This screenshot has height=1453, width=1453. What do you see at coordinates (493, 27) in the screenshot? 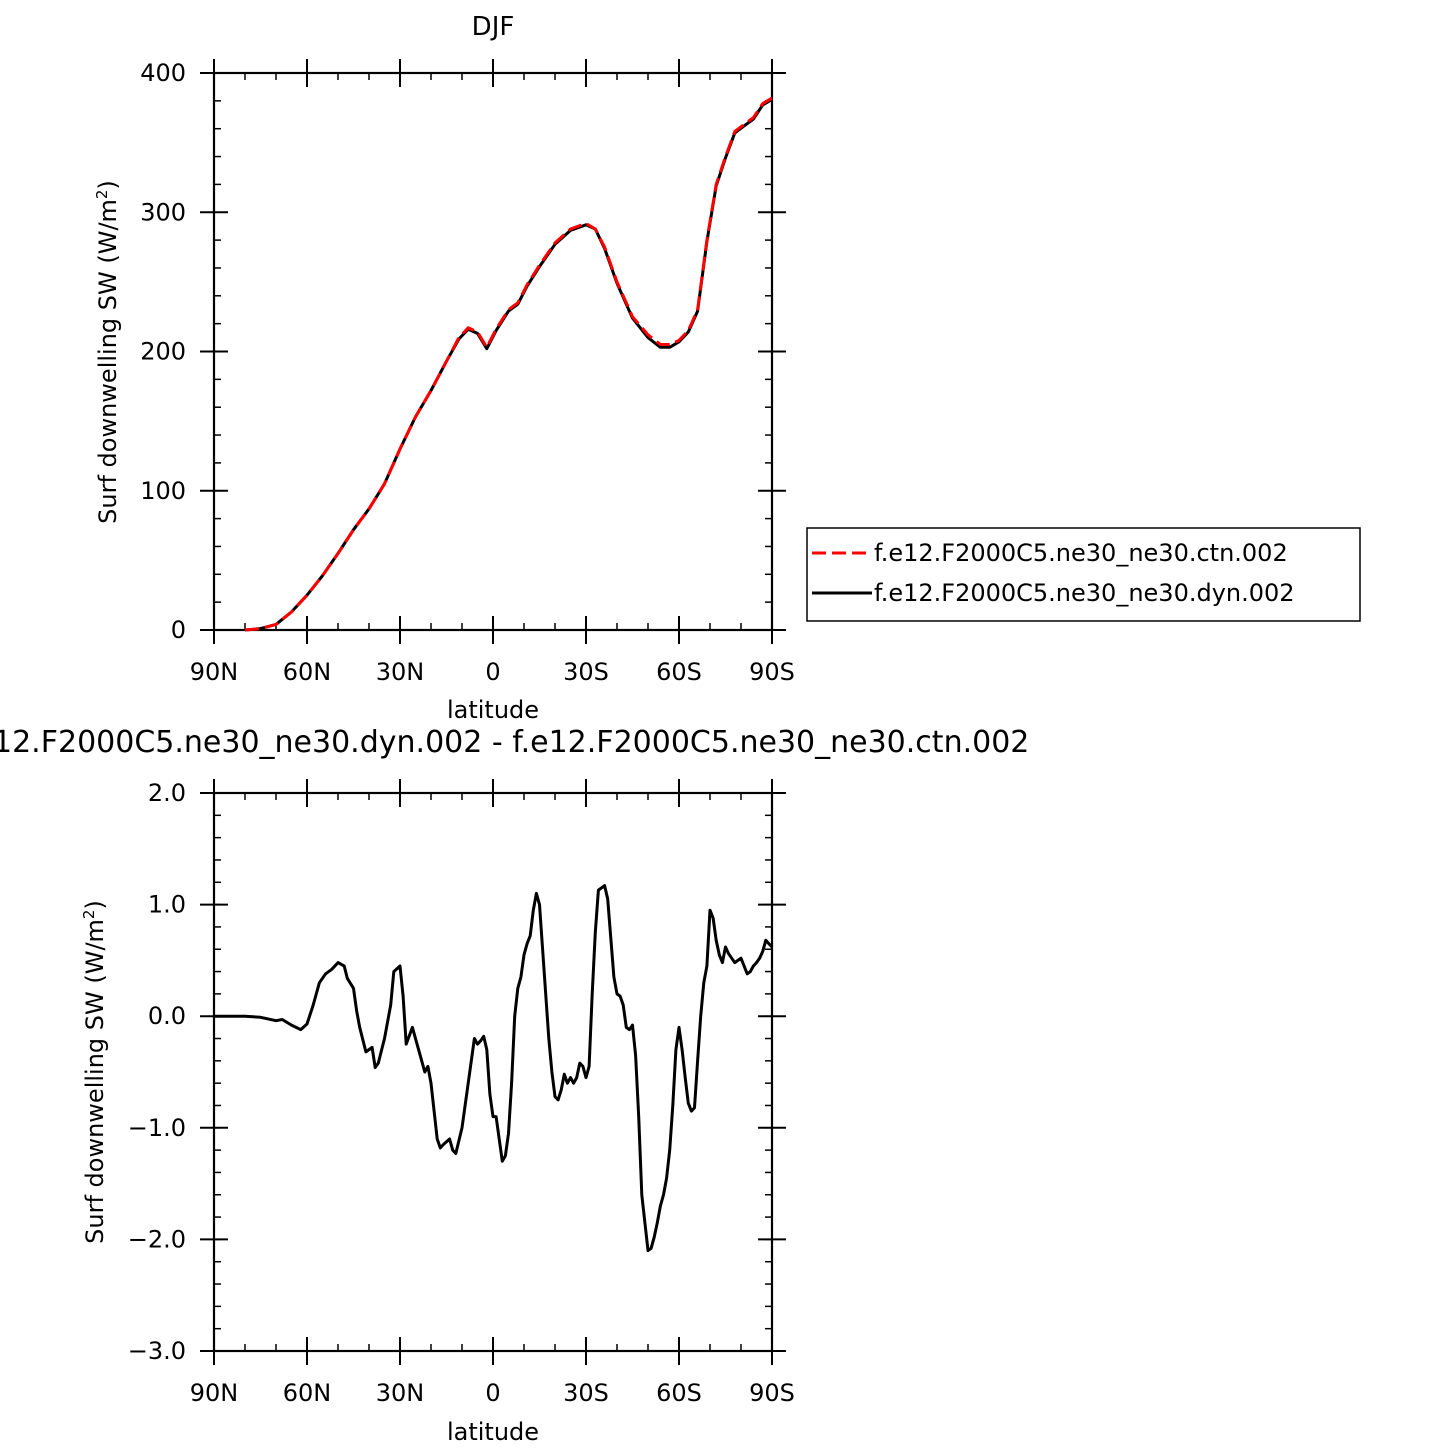
I see `top-chart-title: DJF` at bounding box center [493, 27].